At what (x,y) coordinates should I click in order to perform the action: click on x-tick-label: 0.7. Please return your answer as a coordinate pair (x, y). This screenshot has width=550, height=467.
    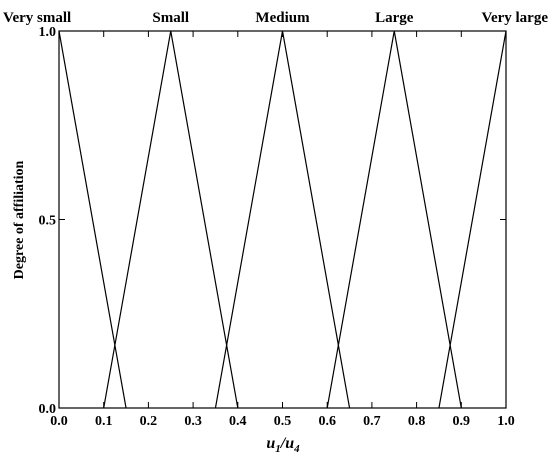
    Looking at the image, I should click on (372, 421).